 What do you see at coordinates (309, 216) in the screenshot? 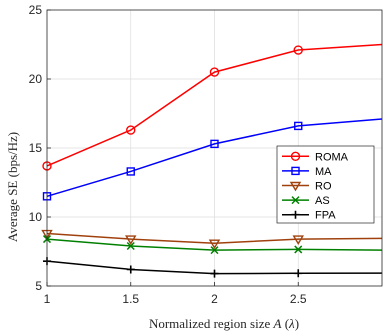
I see `legend-item-fpa: FPA` at bounding box center [309, 216].